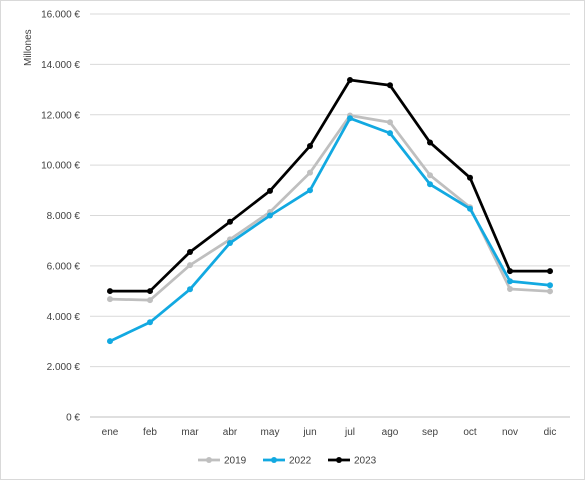 Image resolution: width=585 pixels, height=480 pixels. Describe the element at coordinates (150, 432) in the screenshot. I see `x-tick-label: feb` at that location.